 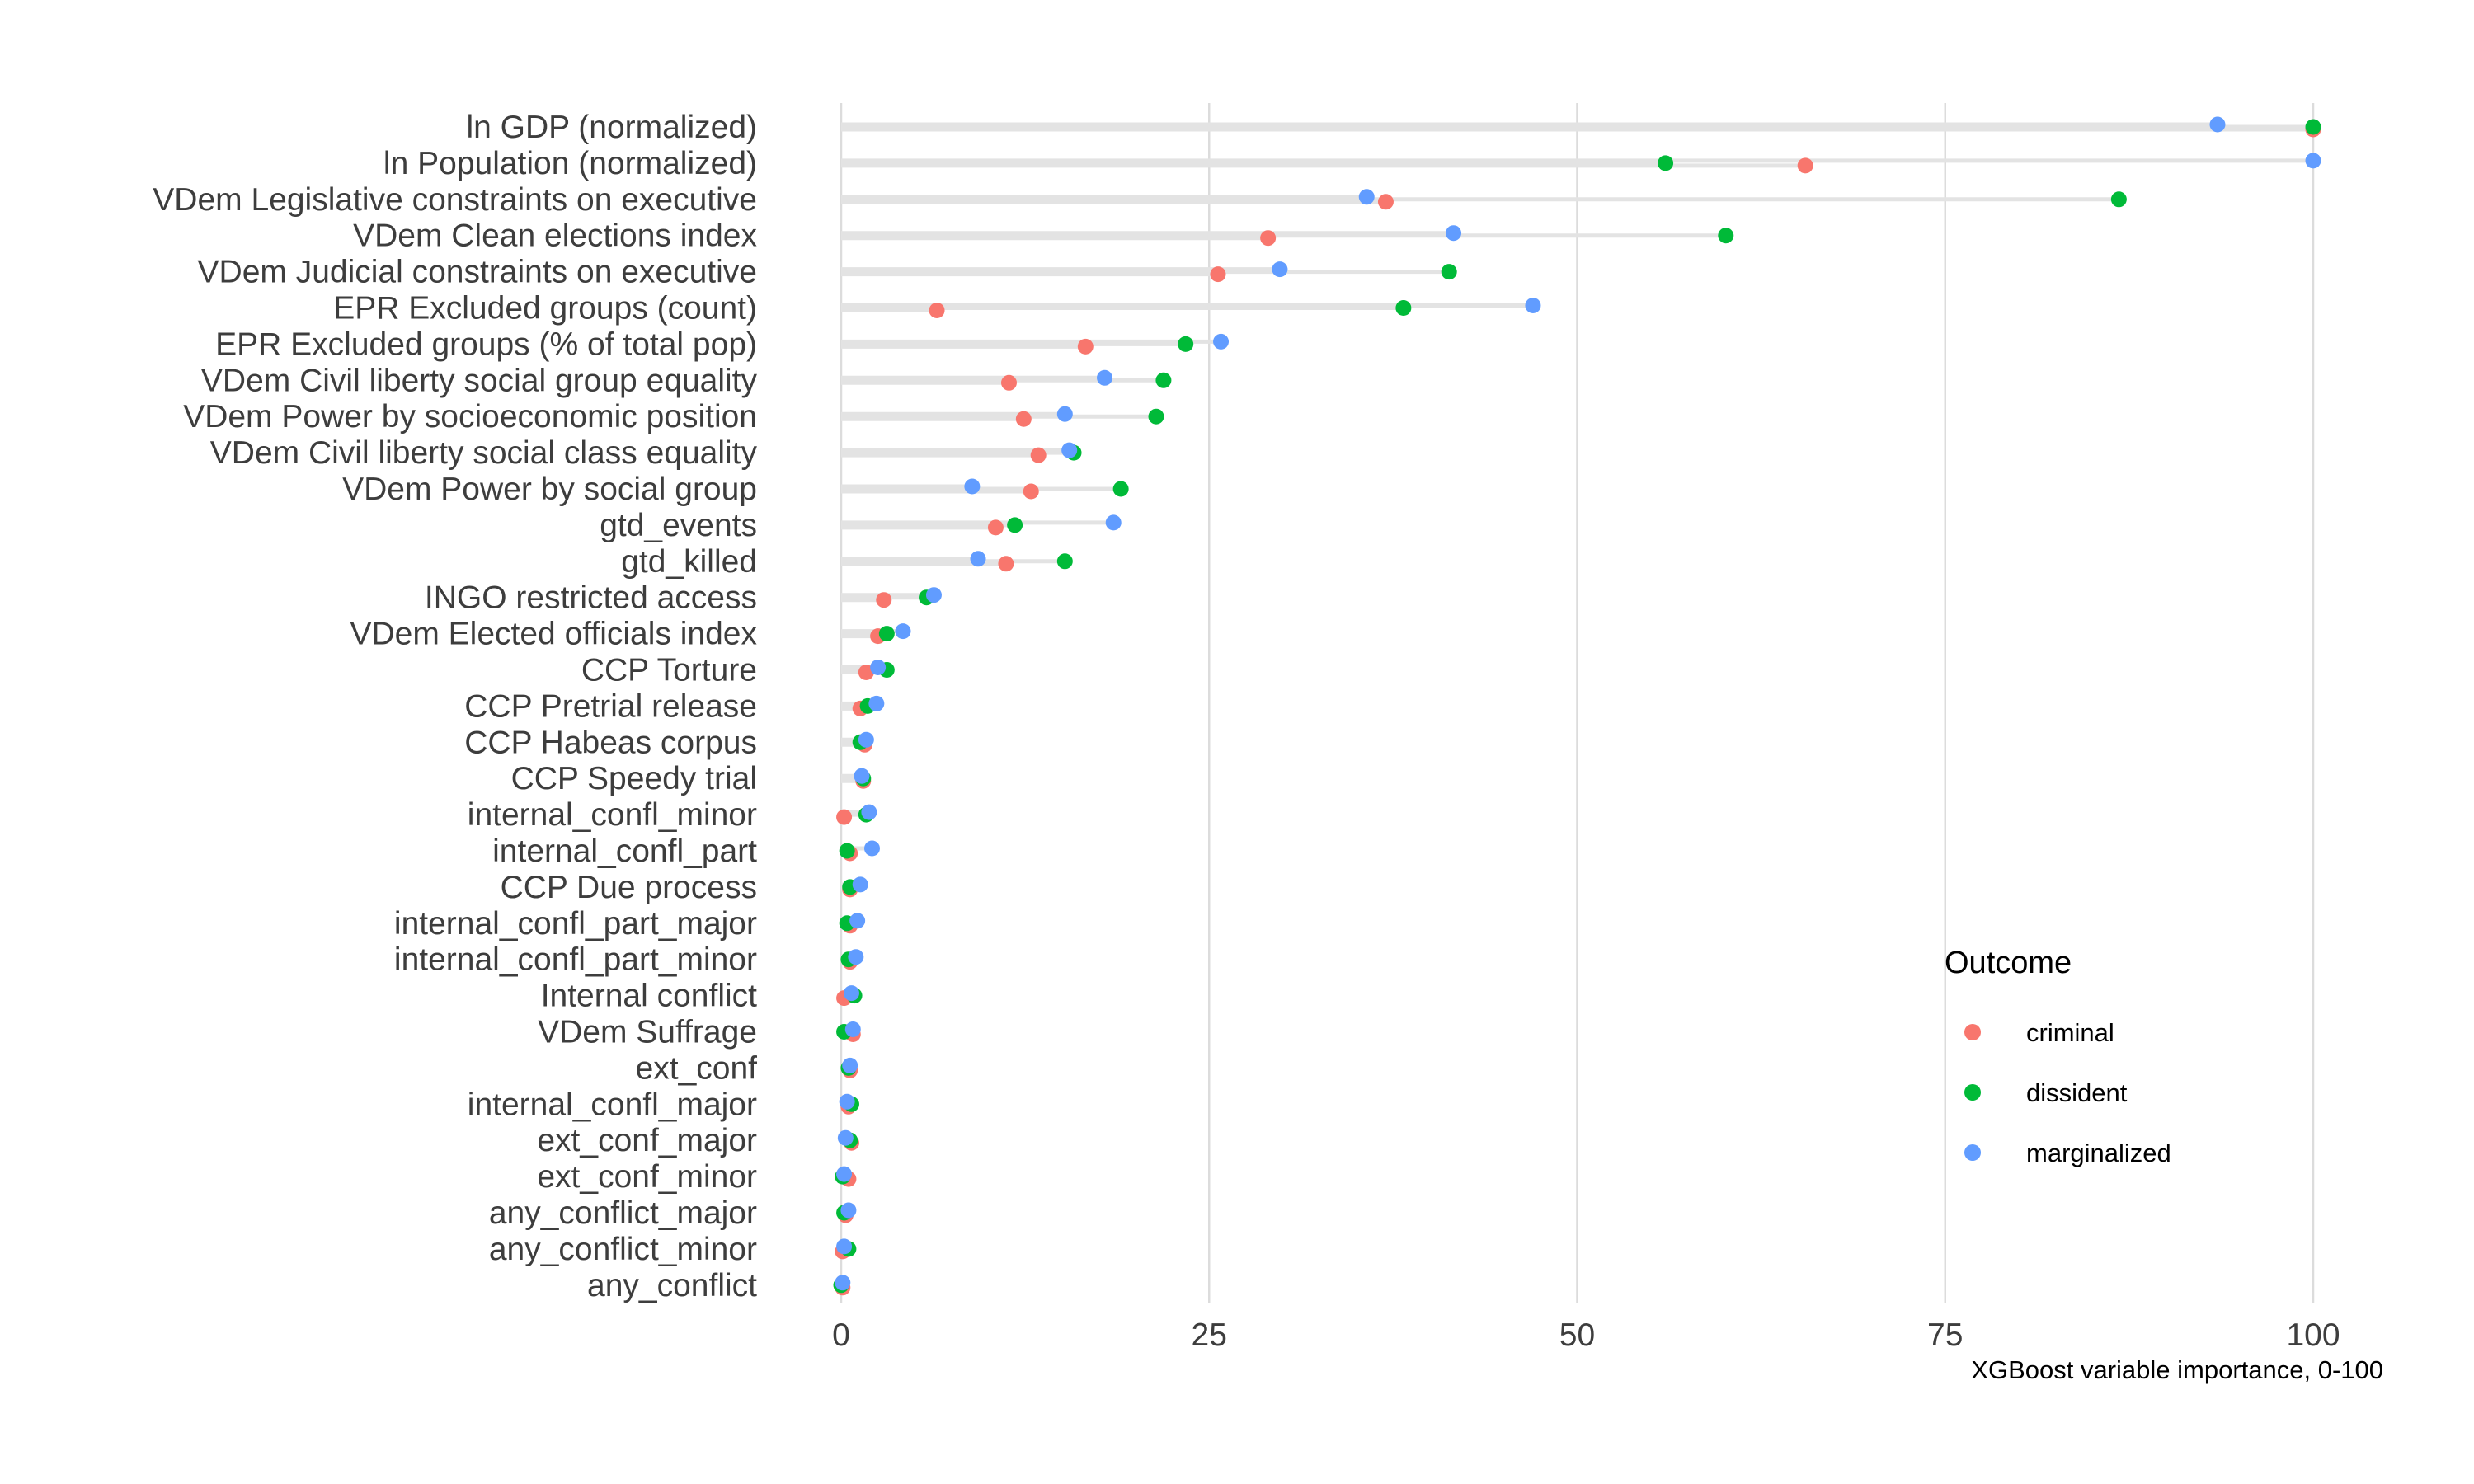 What do you see at coordinates (2070, 1032) in the screenshot?
I see `legend-label-criminal: criminal` at bounding box center [2070, 1032].